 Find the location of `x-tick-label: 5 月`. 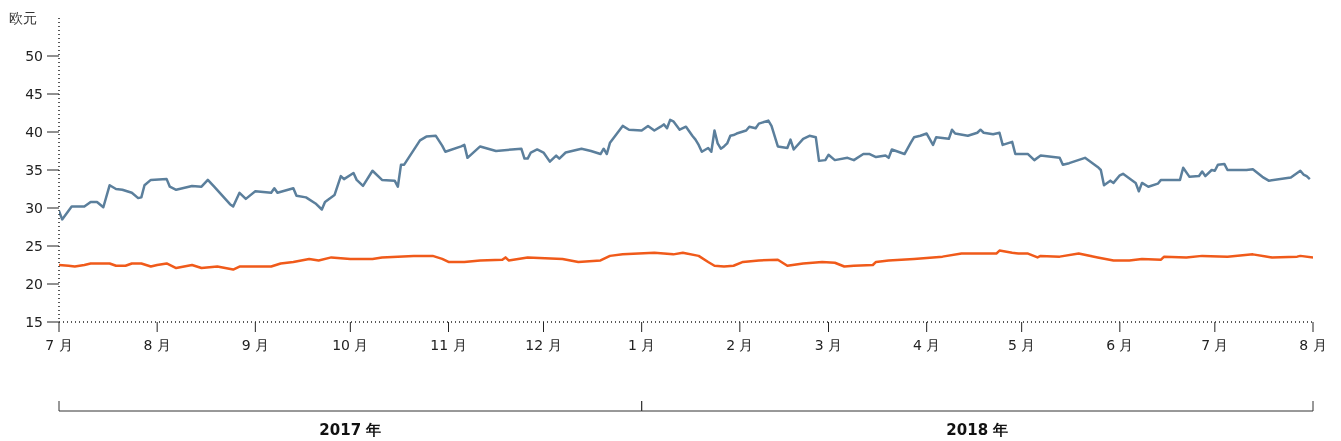

x-tick-label: 5 月 is located at coordinates (1021, 344).